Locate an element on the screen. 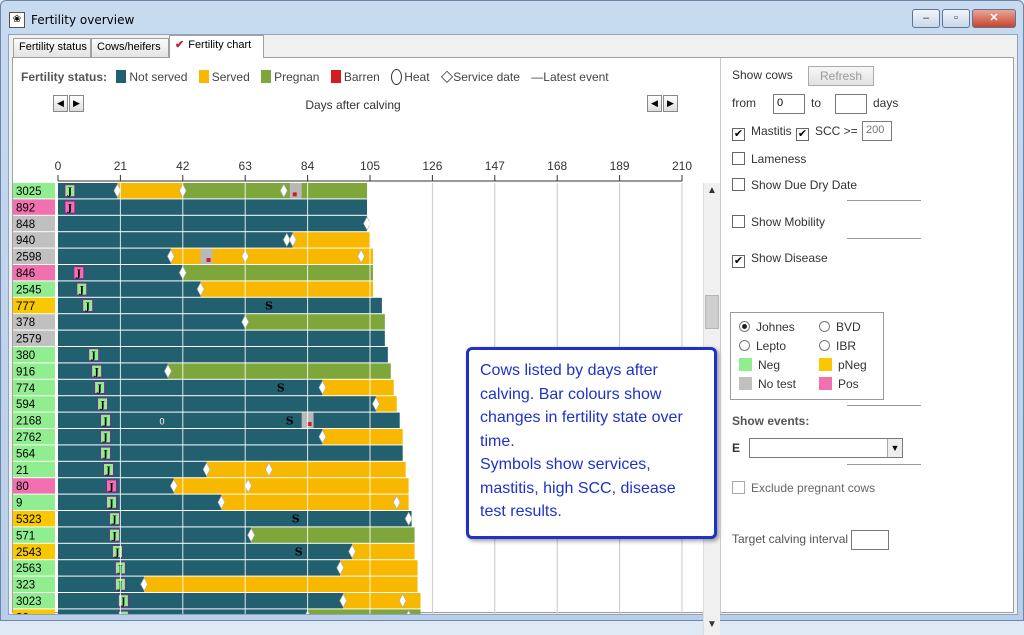 Image resolution: width=1024 pixels, height=635 pixels. cow-id-label: 21 is located at coordinates (22, 471).